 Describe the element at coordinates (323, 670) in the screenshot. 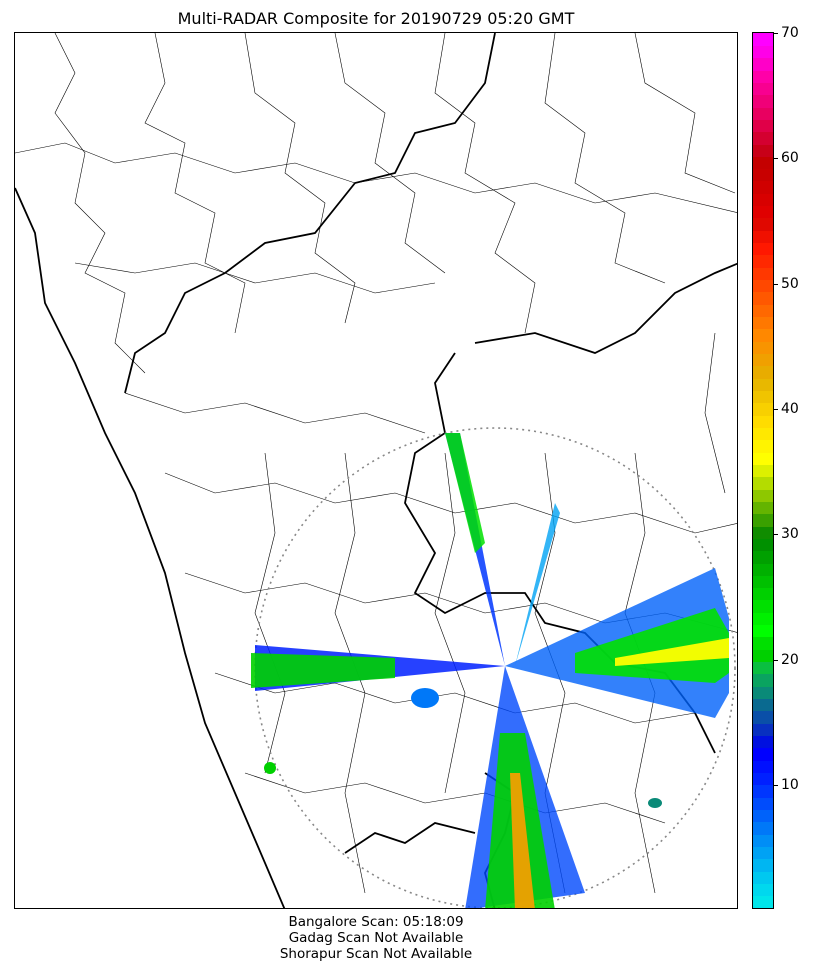

I see `echo-west-core` at that location.